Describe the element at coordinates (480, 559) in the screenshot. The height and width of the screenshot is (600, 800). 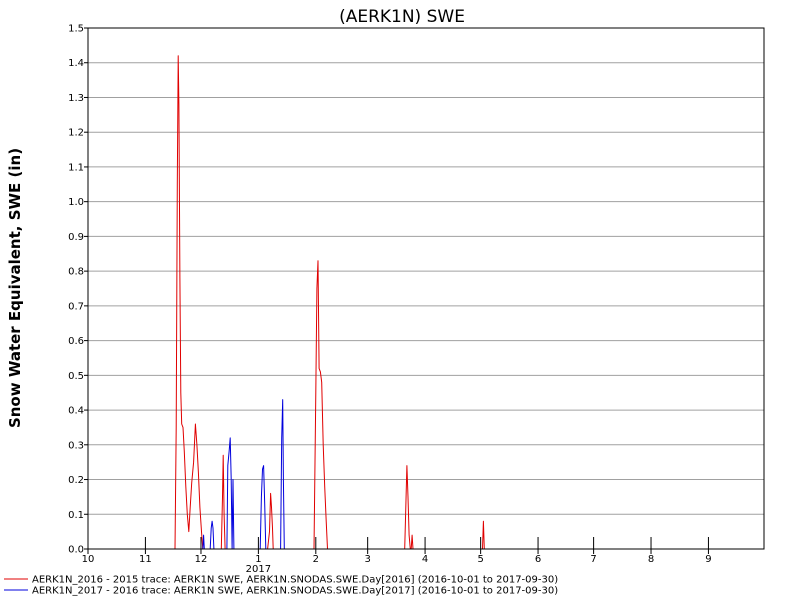
I see `x-tick-label: 5` at that location.